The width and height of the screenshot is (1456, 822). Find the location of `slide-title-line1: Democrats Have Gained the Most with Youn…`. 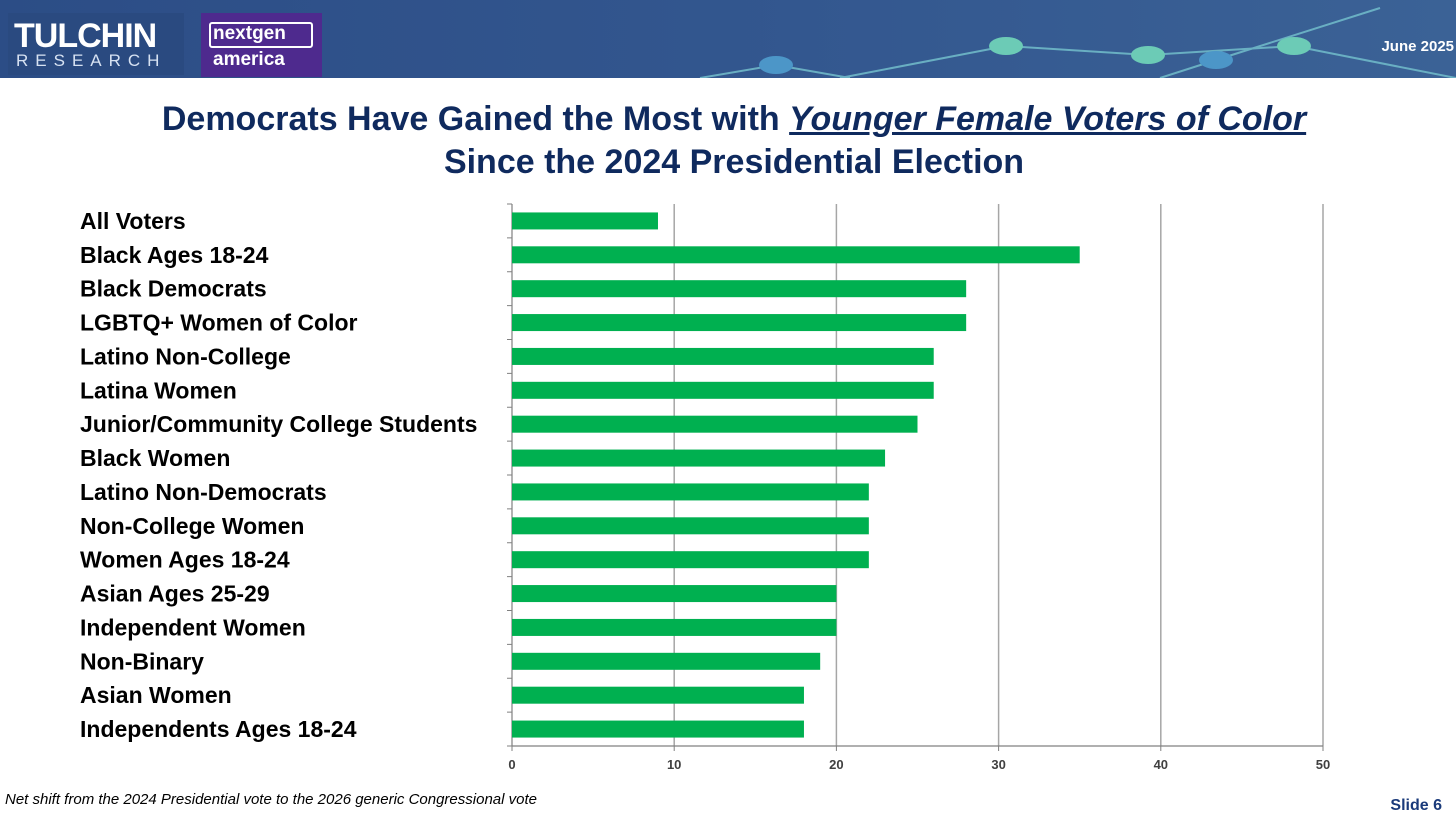

slide-title-line1: Democrats Have Gained the Most with Youn… is located at coordinates (728, 119).